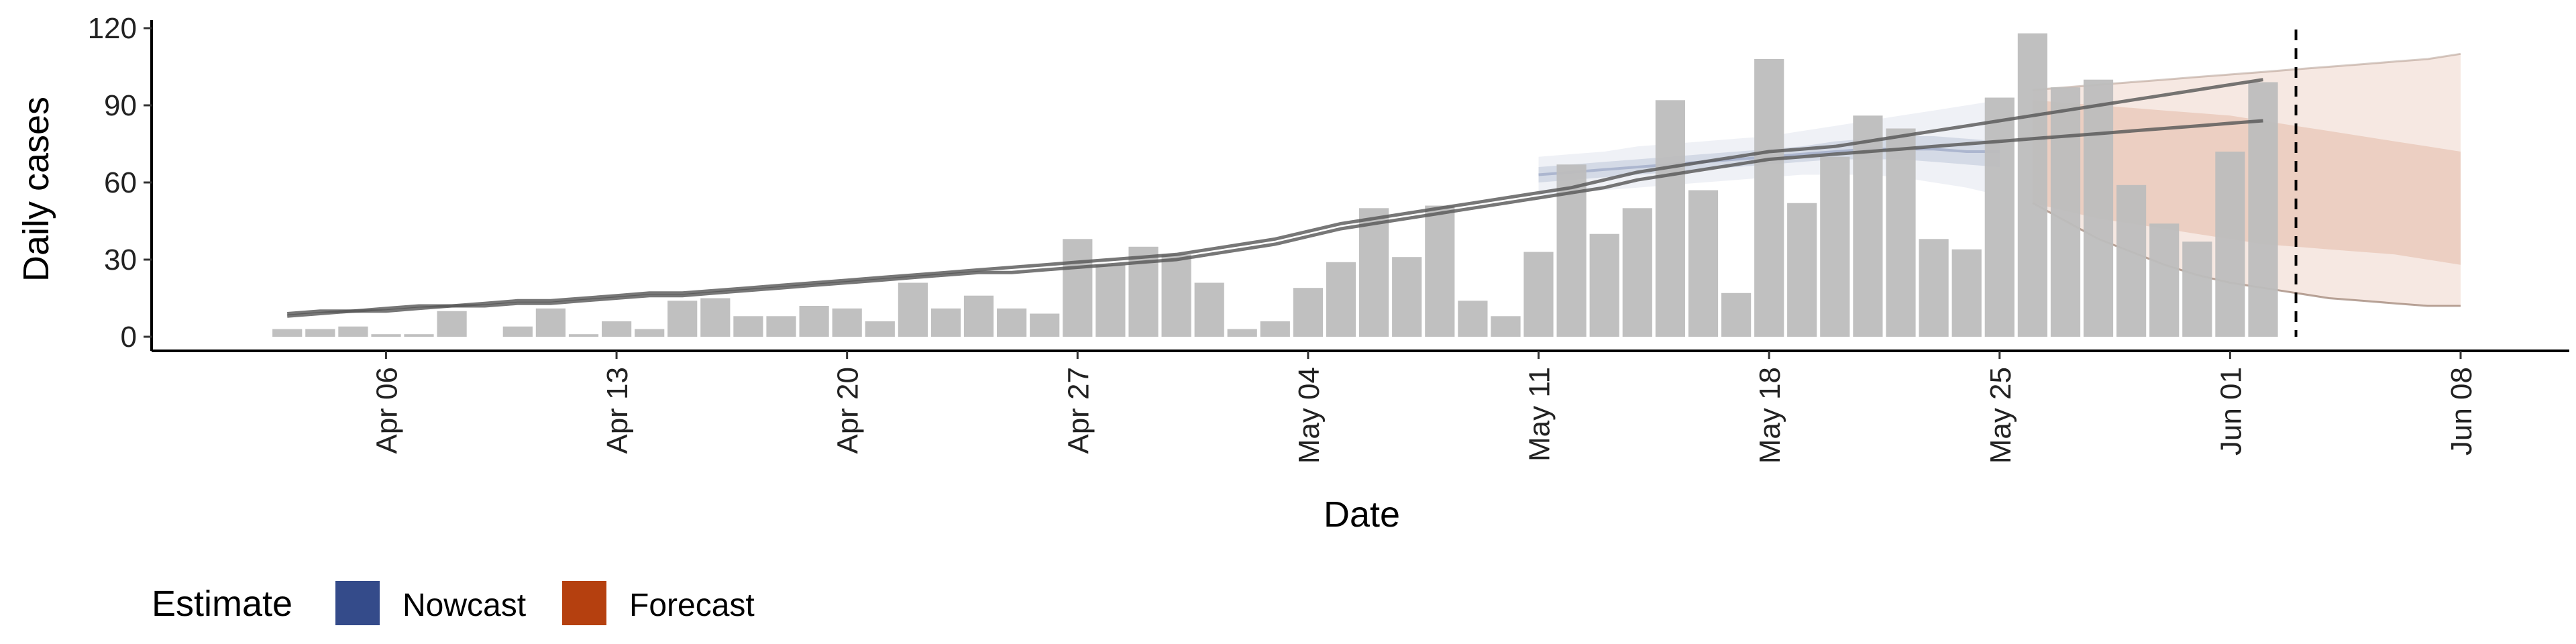 The height and width of the screenshot is (644, 2576). What do you see at coordinates (120, 105) in the screenshot?
I see `y-tick-label: 90` at bounding box center [120, 105].